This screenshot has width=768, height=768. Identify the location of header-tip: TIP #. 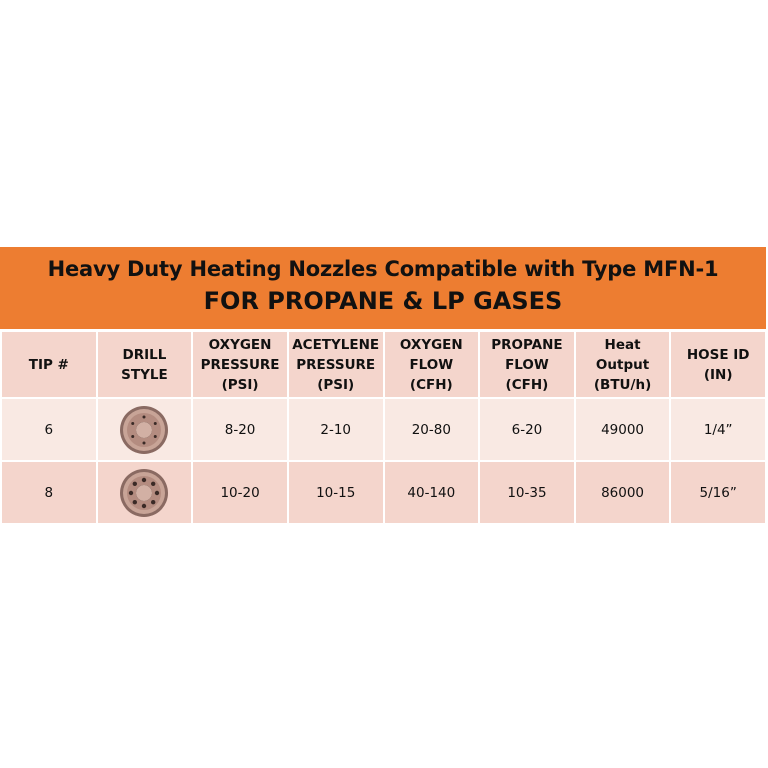
(49, 364).